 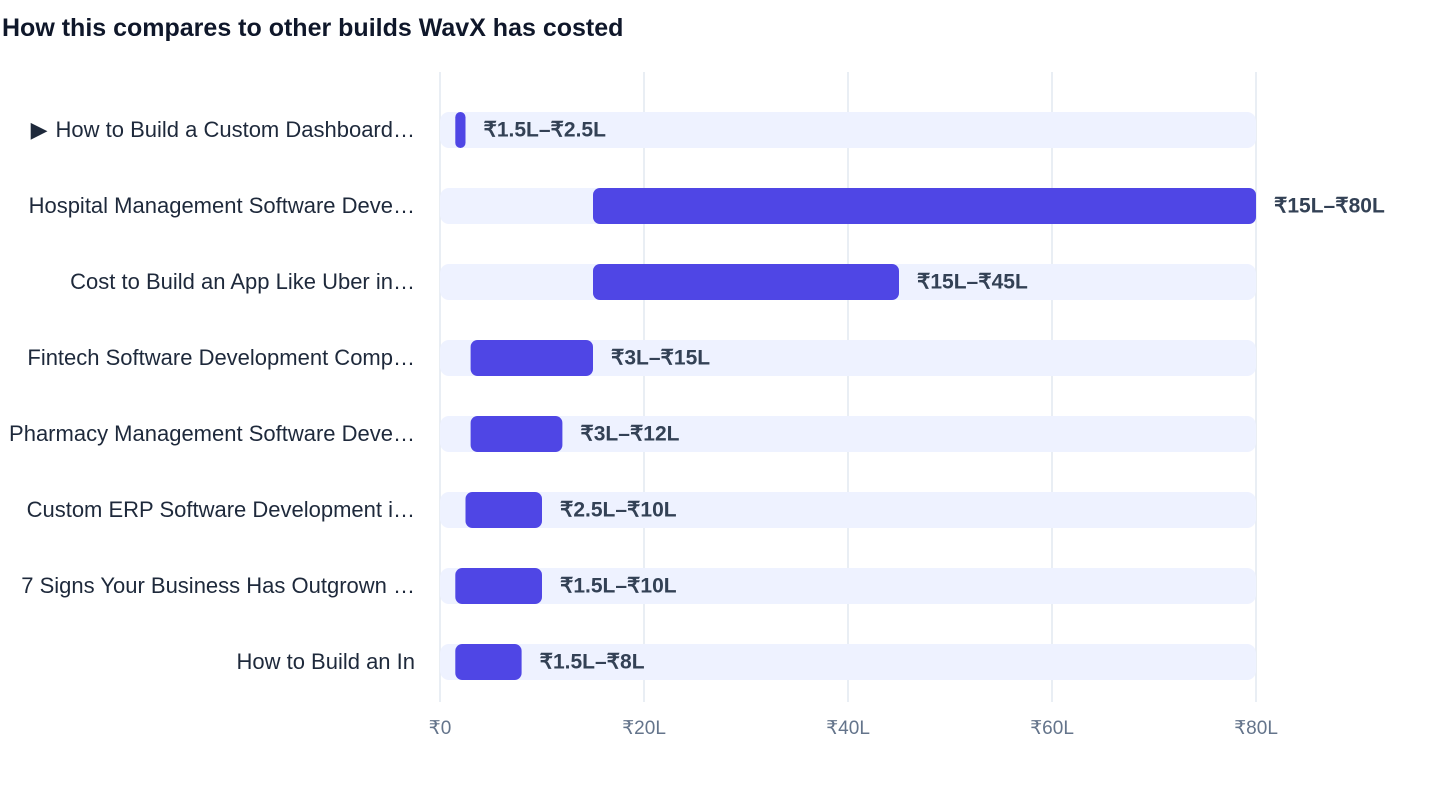 What do you see at coordinates (325, 661) in the screenshot?
I see `category-label: How to Build an In` at bounding box center [325, 661].